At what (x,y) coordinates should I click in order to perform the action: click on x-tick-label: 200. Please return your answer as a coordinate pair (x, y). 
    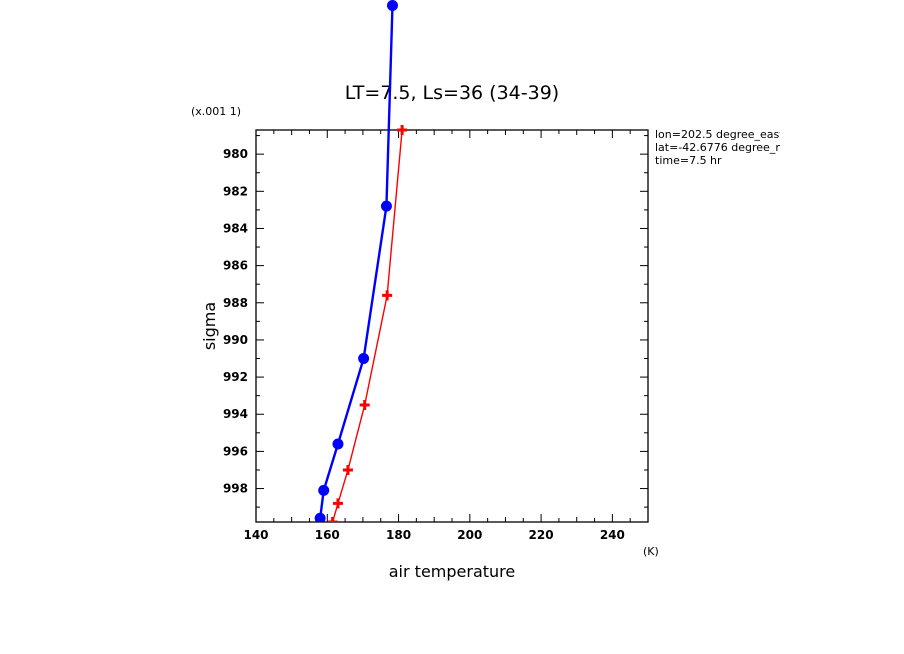
    Looking at the image, I should click on (469, 535).